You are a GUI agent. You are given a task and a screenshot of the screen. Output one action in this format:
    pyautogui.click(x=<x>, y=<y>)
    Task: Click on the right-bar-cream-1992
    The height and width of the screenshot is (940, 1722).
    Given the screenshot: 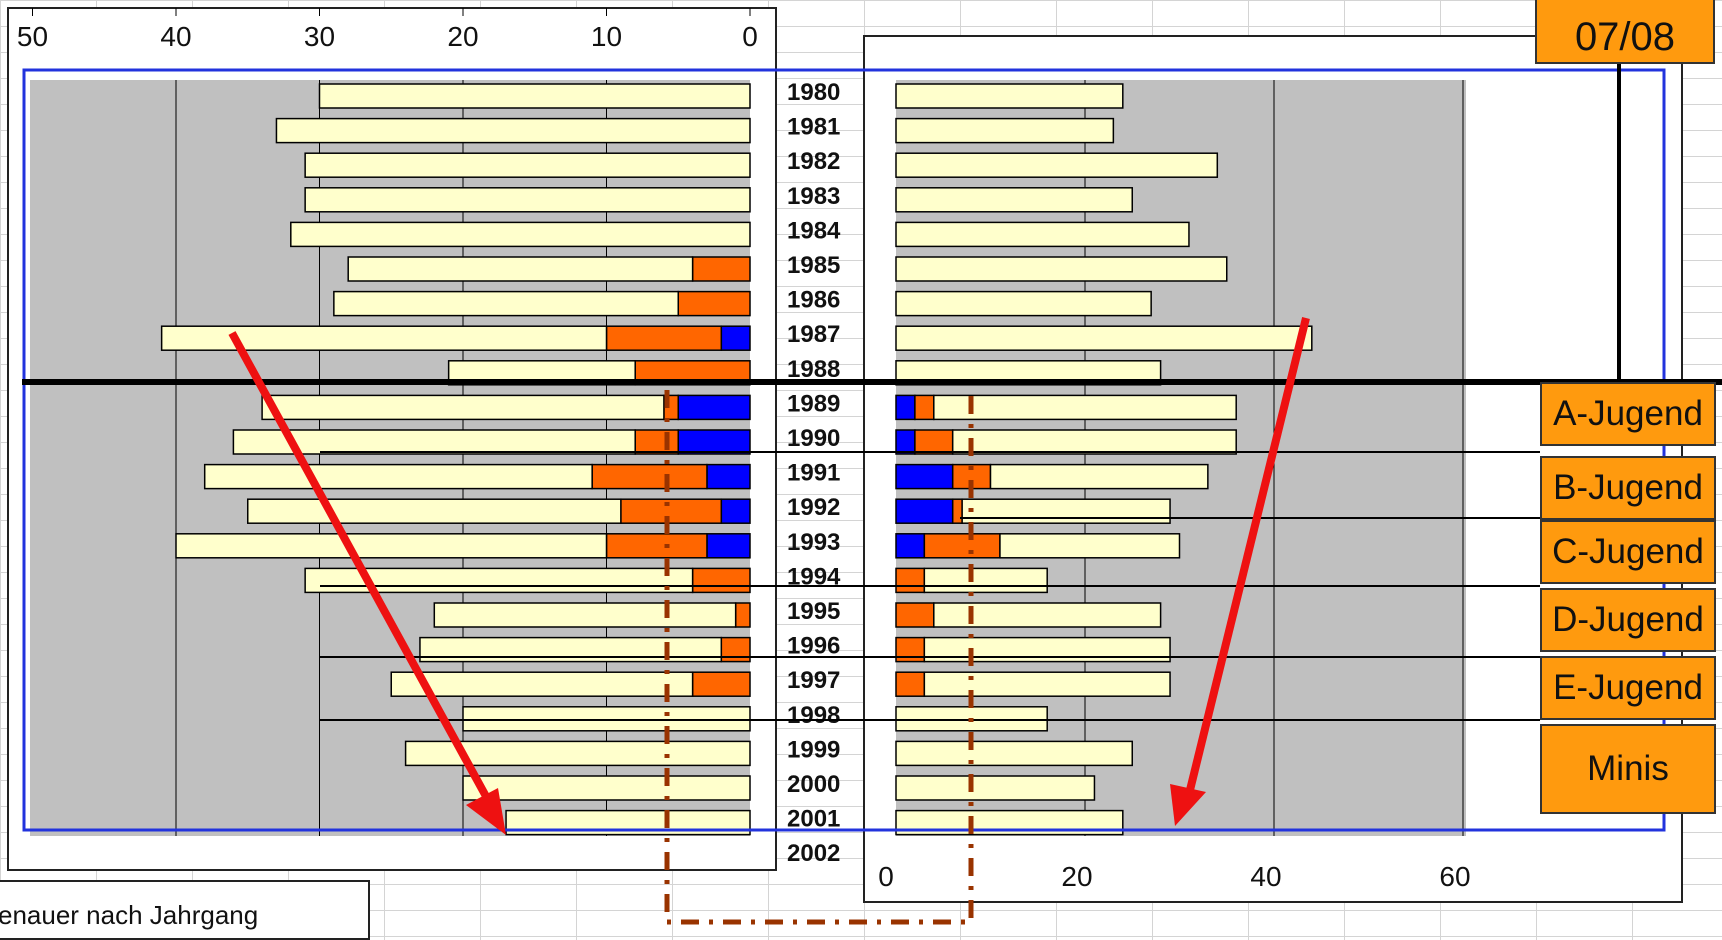 What is the action you would take?
    pyautogui.click(x=1066, y=511)
    